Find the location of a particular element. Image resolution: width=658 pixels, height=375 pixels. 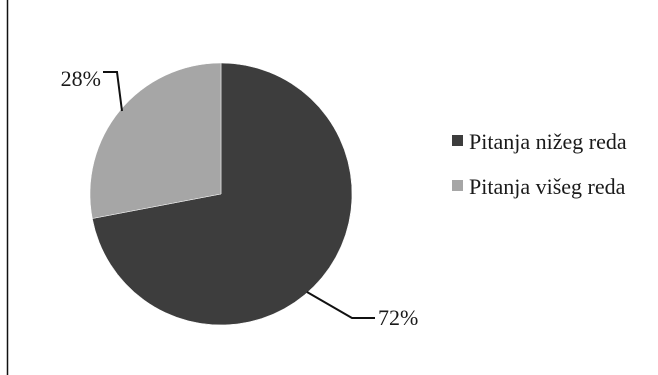

legend-item-lower-order: Pitanja nižeg reda is located at coordinates (547, 141).